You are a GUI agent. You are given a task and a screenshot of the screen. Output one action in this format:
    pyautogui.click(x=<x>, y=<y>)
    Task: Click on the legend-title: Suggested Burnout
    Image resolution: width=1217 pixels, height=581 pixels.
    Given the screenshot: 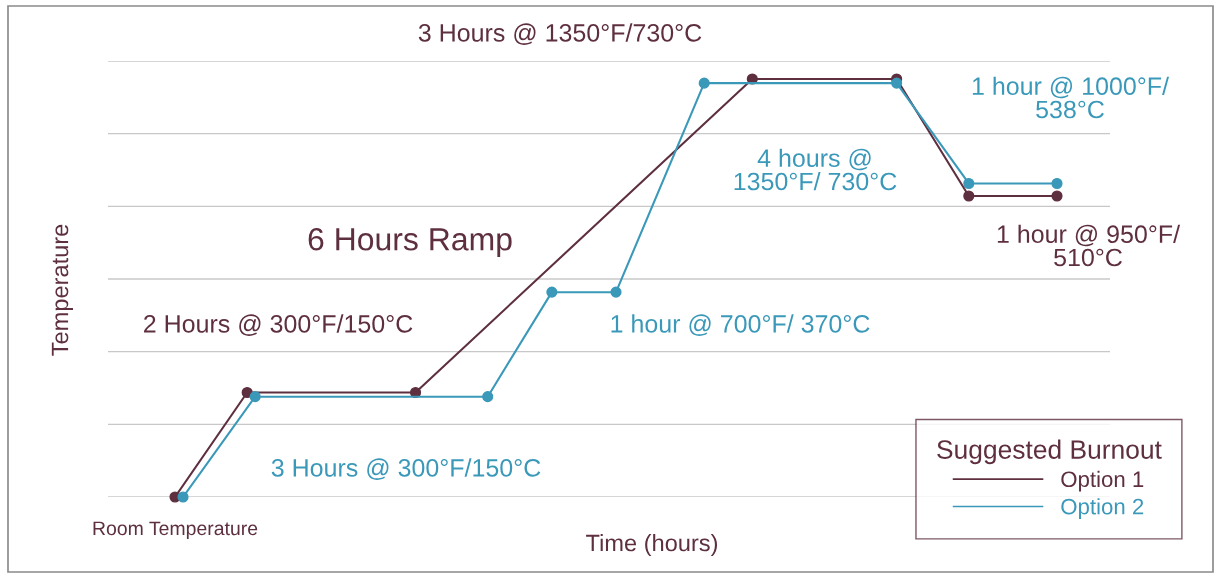 What is the action you would take?
    pyautogui.click(x=1049, y=452)
    